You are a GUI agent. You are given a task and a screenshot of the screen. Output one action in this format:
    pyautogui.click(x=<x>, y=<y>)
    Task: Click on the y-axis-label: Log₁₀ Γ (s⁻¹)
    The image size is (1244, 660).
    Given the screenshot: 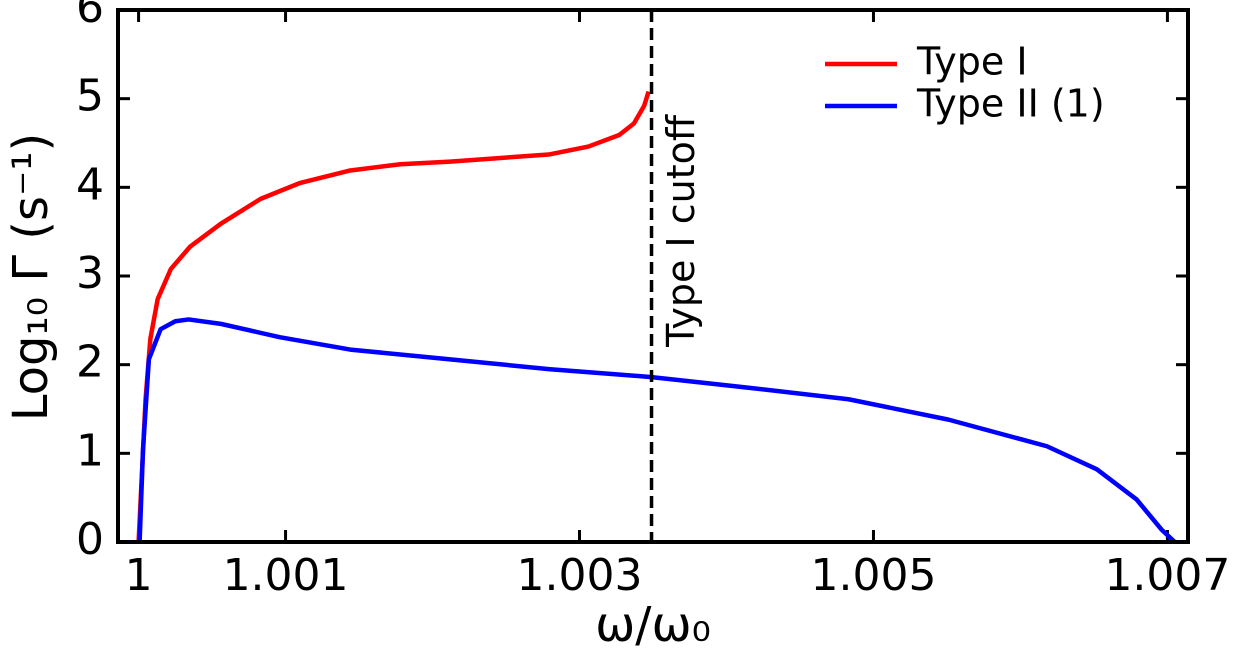 What is the action you would take?
    pyautogui.click(x=31, y=277)
    